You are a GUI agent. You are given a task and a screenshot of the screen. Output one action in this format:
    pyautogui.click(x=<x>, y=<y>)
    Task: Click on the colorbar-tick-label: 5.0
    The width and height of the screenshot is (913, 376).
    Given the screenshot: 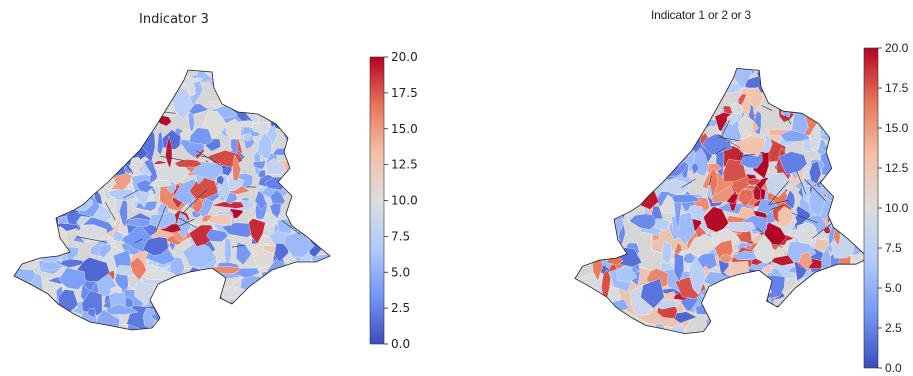 What is the action you would take?
    pyautogui.click(x=400, y=272)
    